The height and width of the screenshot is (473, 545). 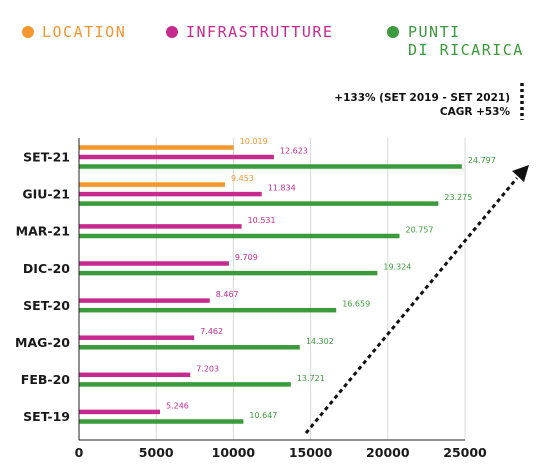 I want to click on growth-annotation: +133% (SET 2019 - SET 2021) CAGR +53%, so click(x=429, y=101).